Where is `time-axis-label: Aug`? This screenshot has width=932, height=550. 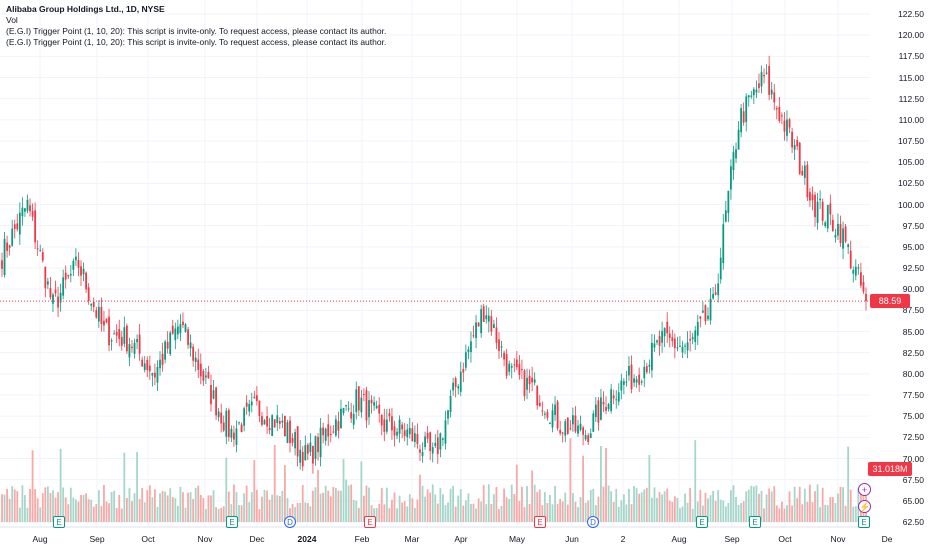 time-axis-label: Aug is located at coordinates (679, 539).